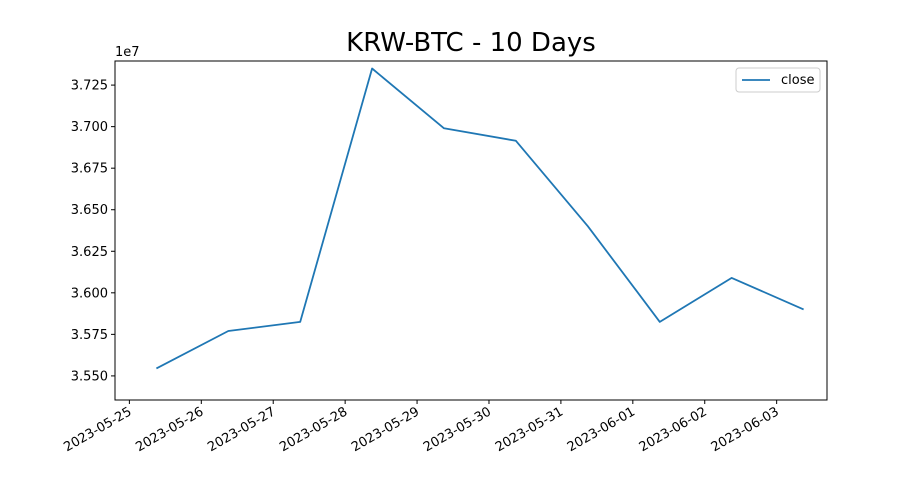 This screenshot has height=500, width=919. What do you see at coordinates (471, 43) in the screenshot?
I see `chart-title: KRW-BTC - 10 Days` at bounding box center [471, 43].